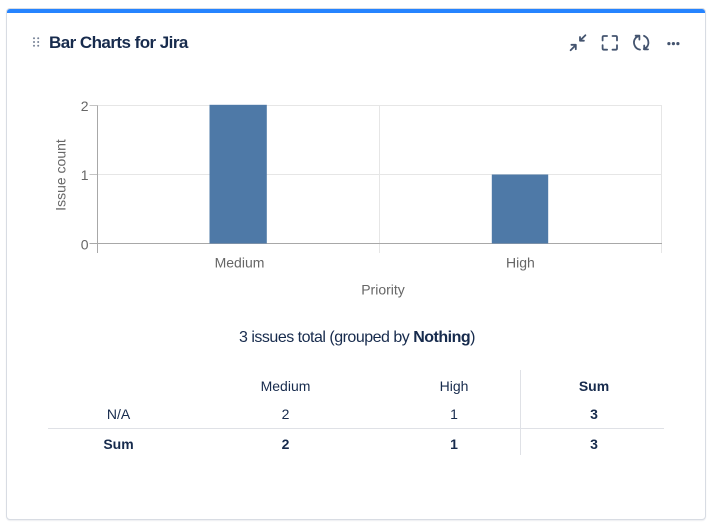 The height and width of the screenshot is (528, 712). I want to click on svg-text: High, so click(520, 263).